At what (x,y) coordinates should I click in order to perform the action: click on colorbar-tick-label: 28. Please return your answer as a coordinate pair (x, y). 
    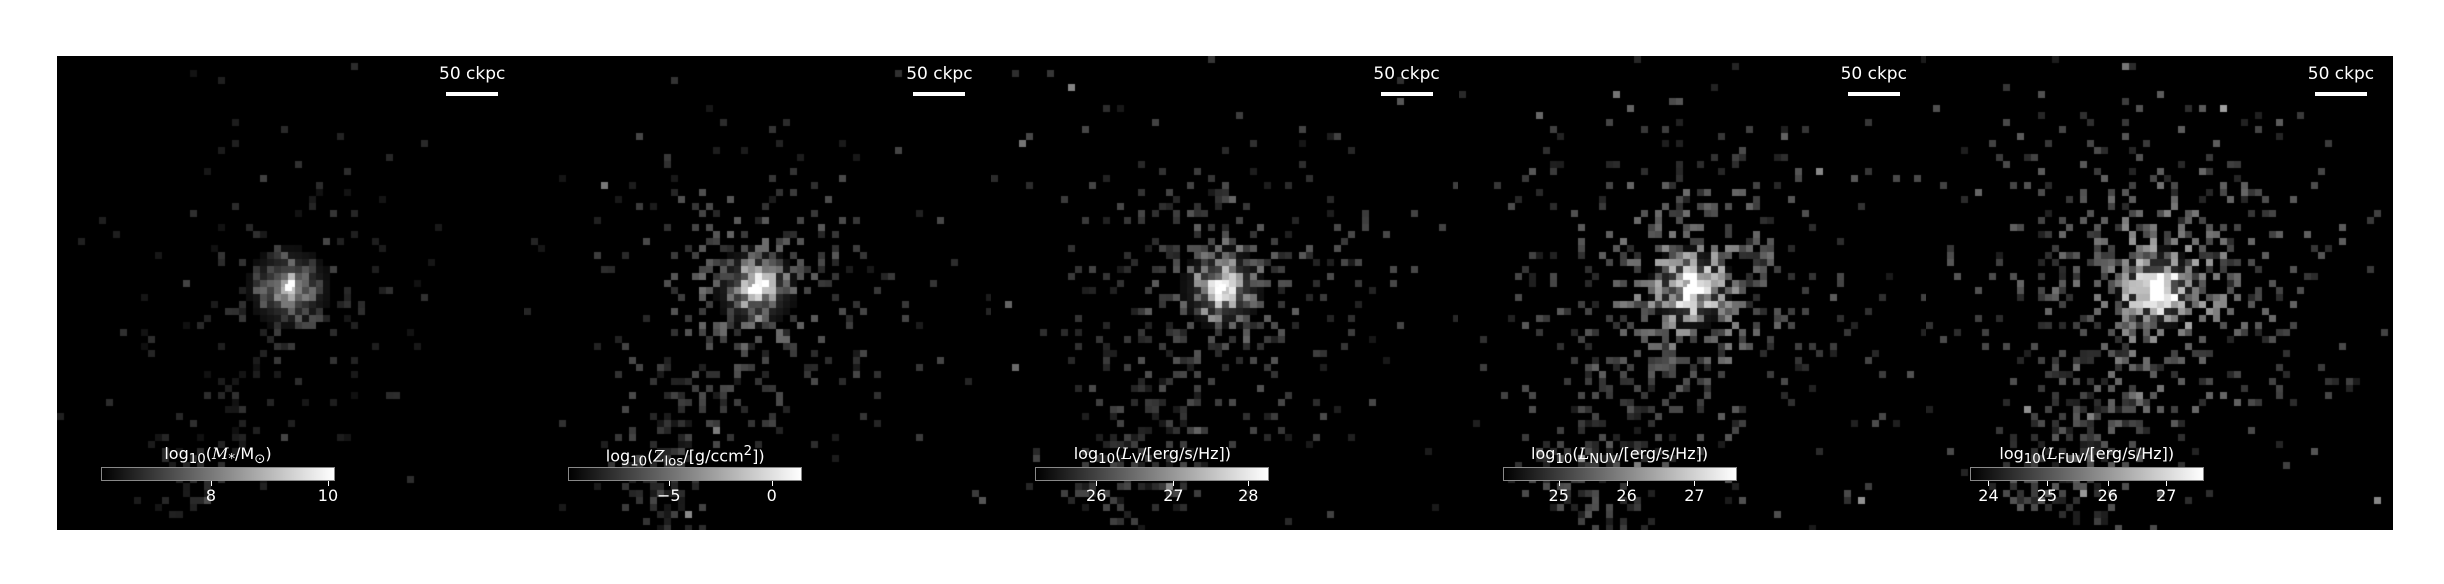
    Looking at the image, I should click on (1248, 495).